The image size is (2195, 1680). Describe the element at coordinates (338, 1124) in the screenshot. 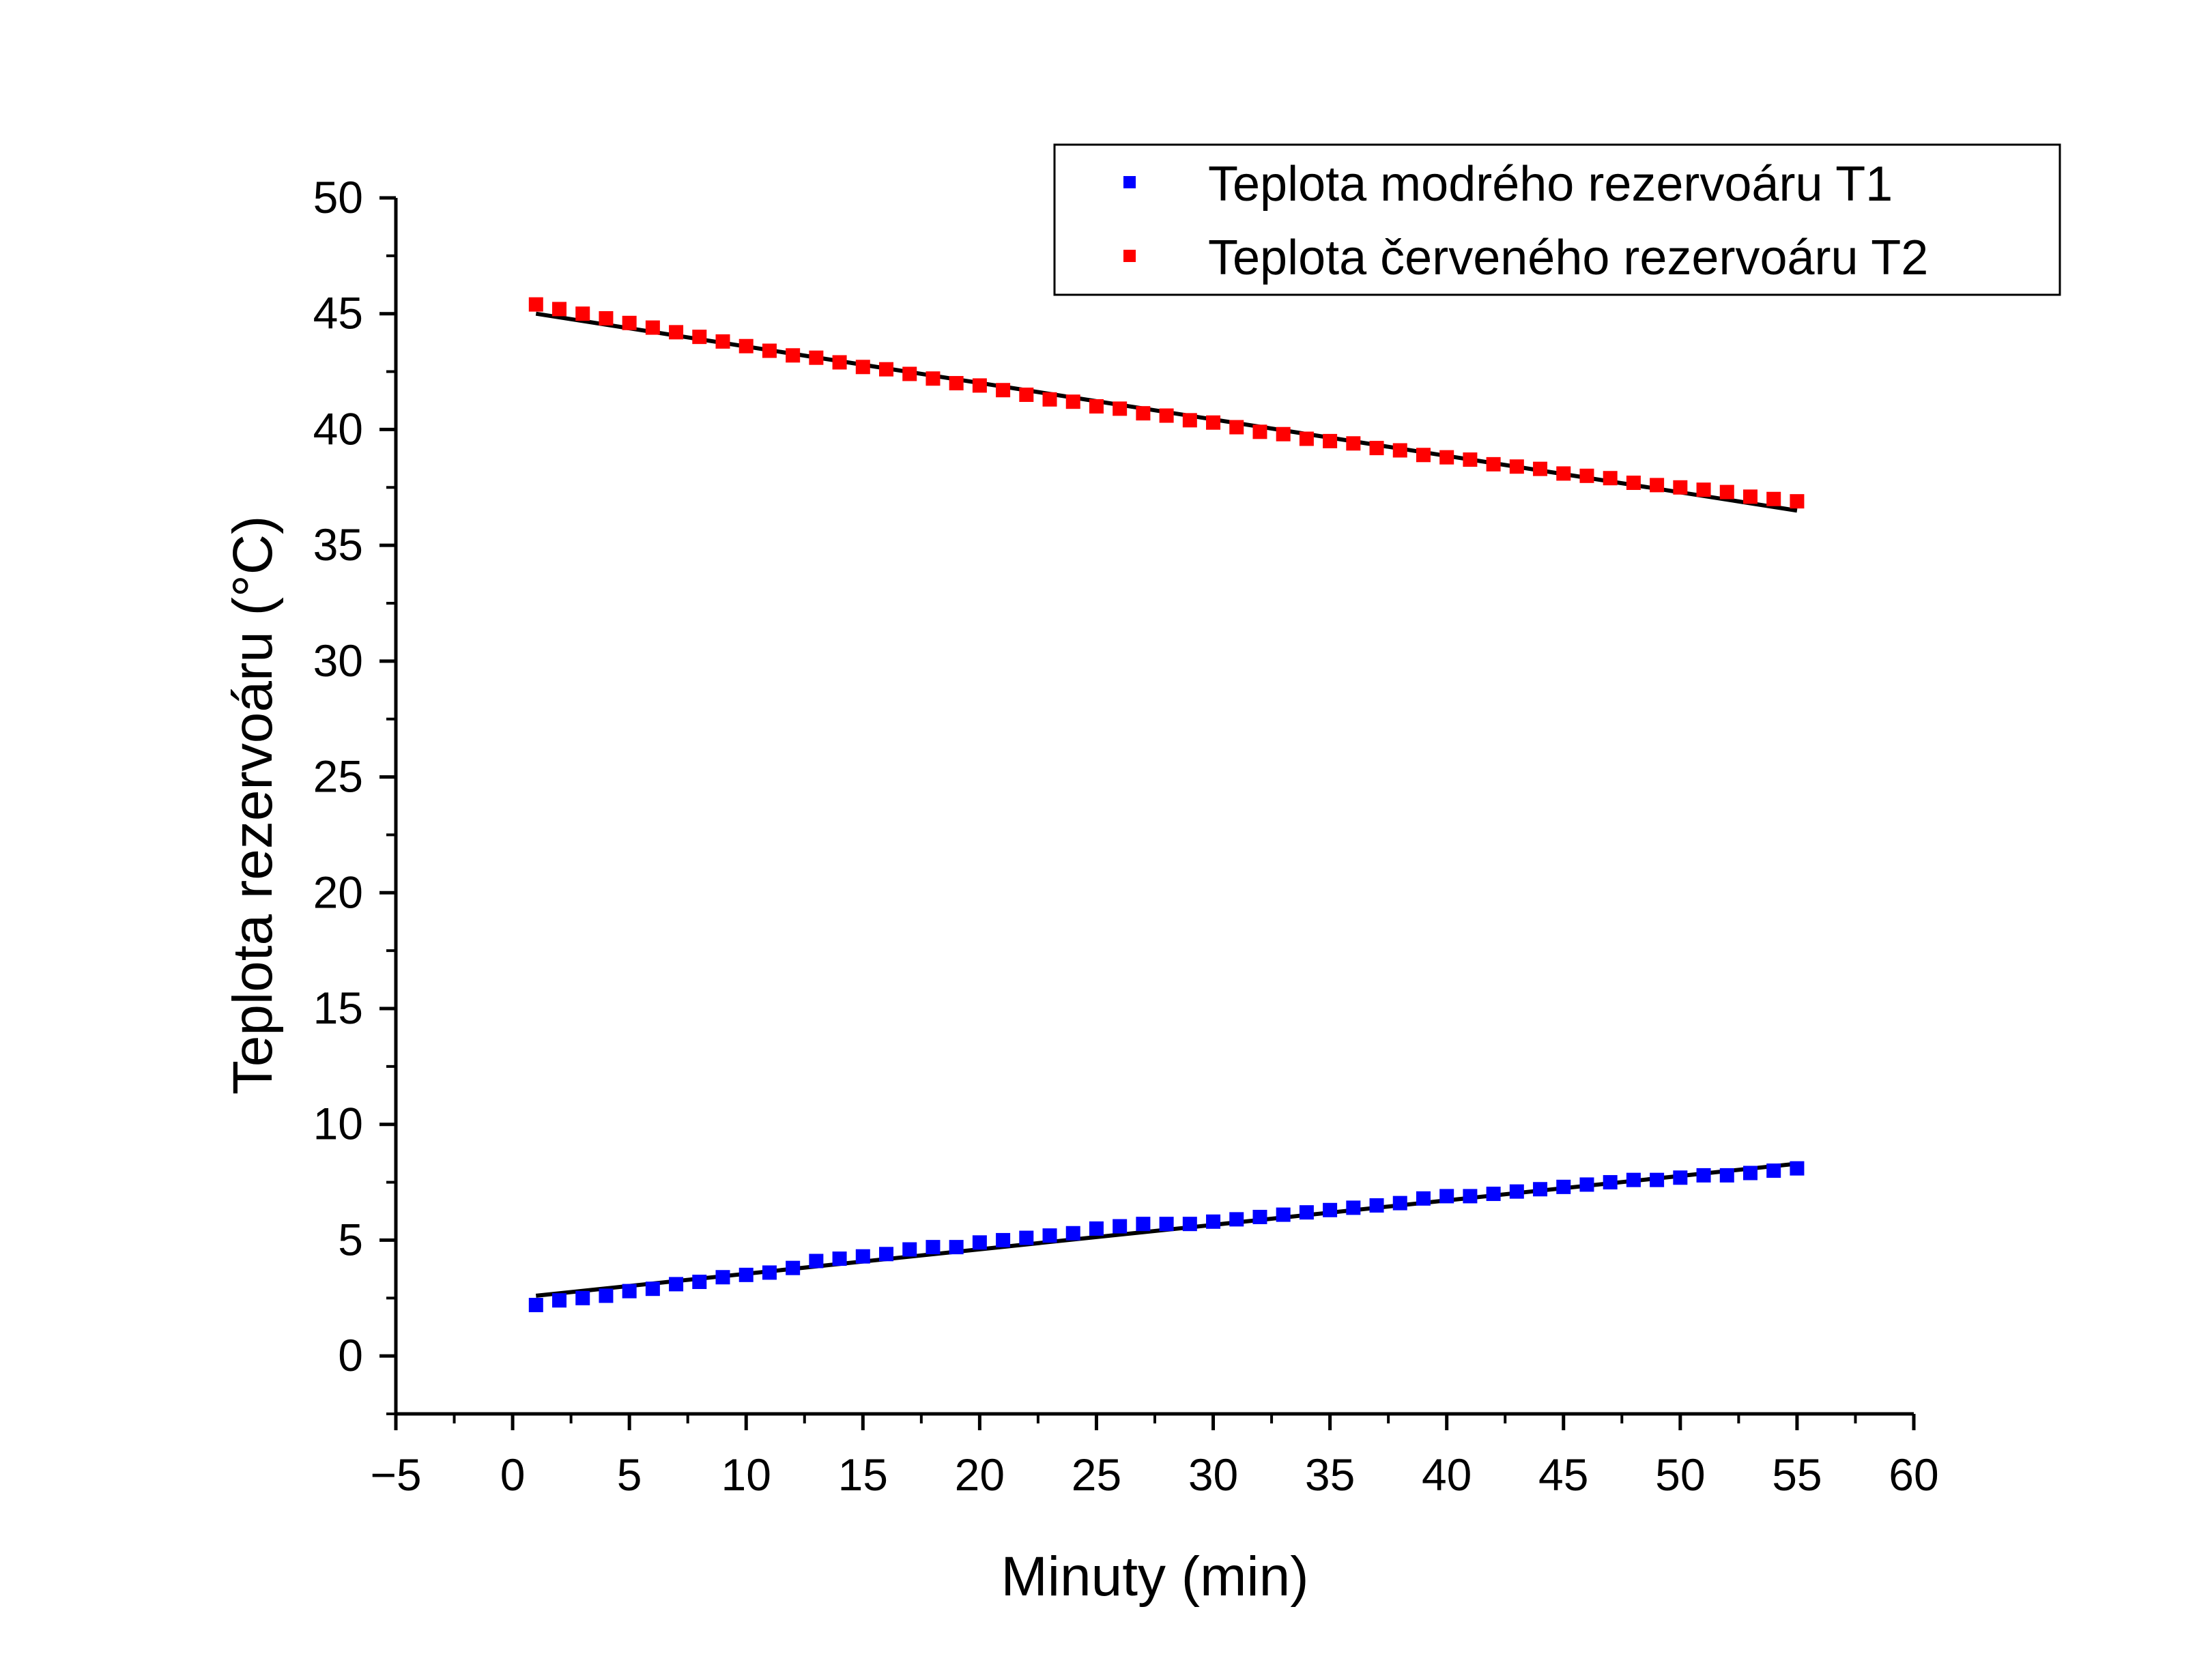

I see `y-tick-label: 10` at that location.